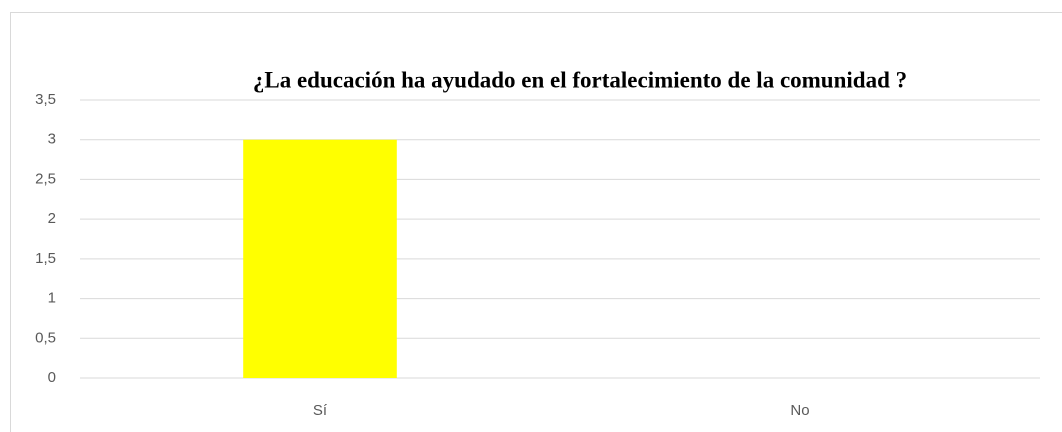 The width and height of the screenshot is (1062, 432). What do you see at coordinates (45, 99) in the screenshot?
I see `y-tick-label: 3,5` at bounding box center [45, 99].